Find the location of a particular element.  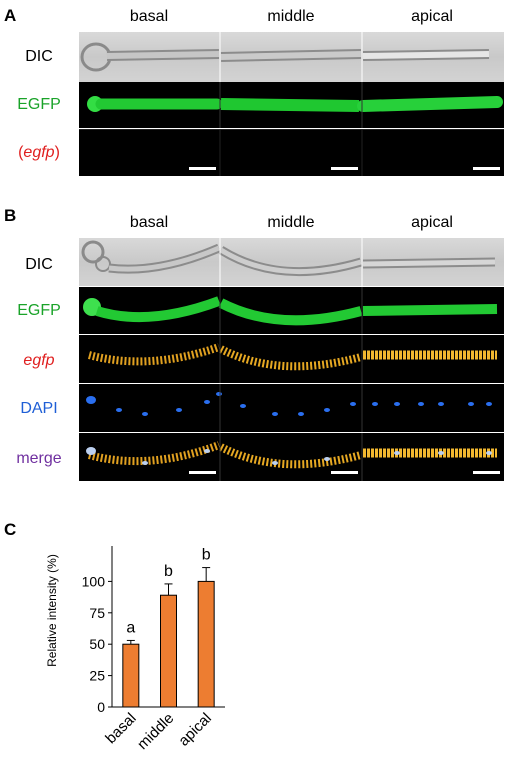

paren-close: ) is located at coordinates (57, 152).